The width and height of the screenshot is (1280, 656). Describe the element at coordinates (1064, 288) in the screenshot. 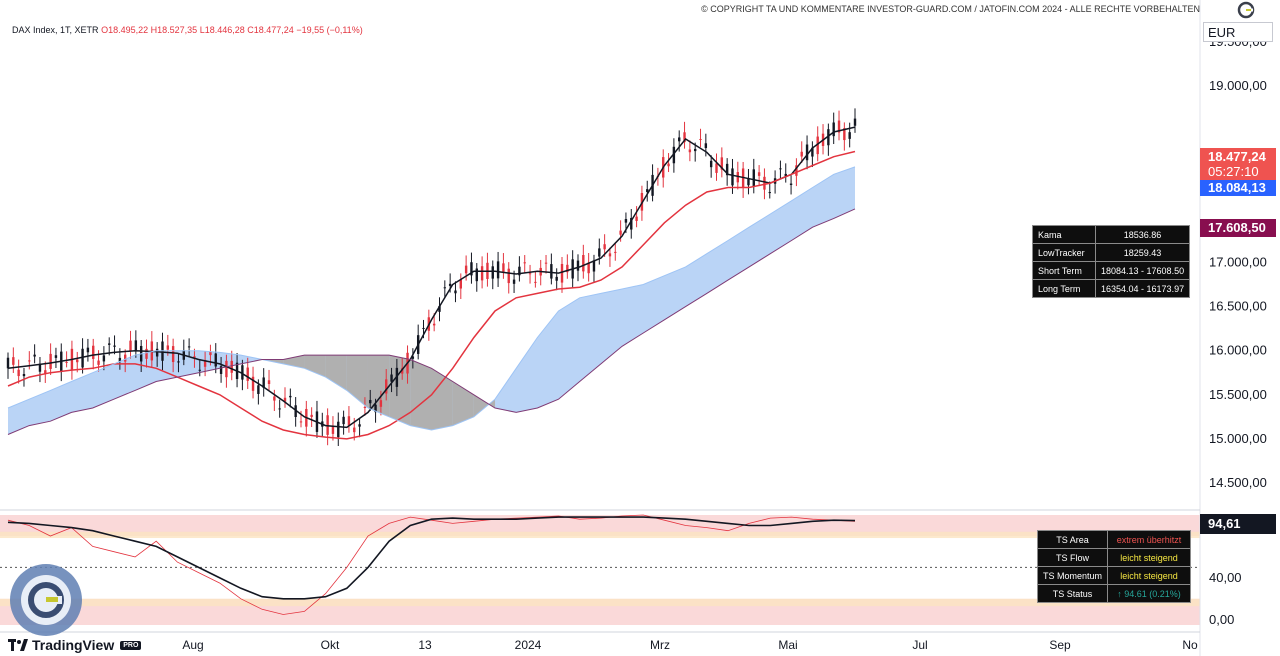

I see `info-key: Long Term` at that location.